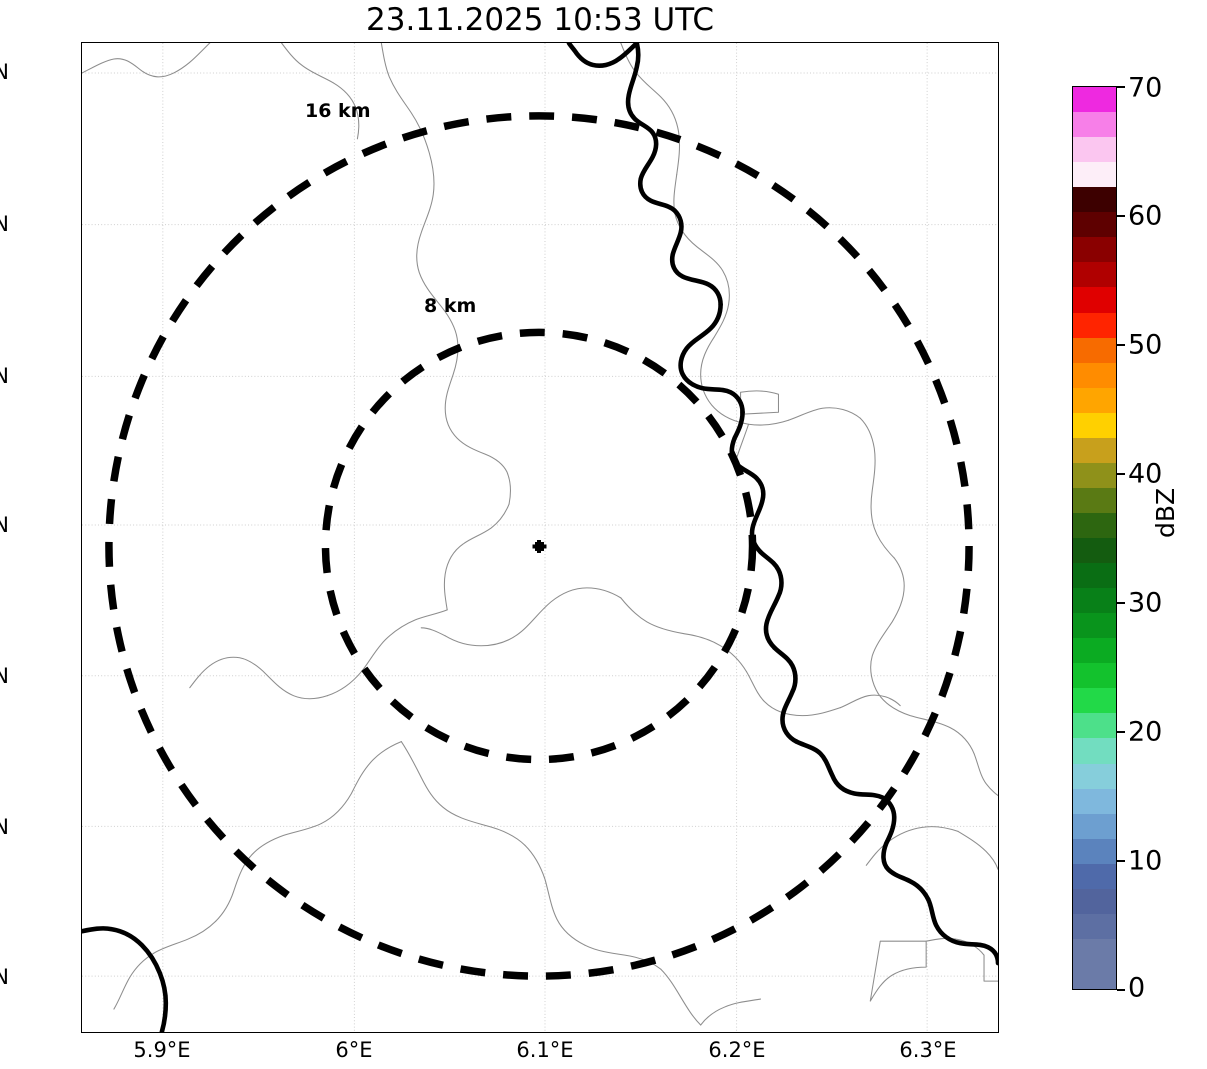 The height and width of the screenshot is (1069, 1207). I want to click on radar-site-marker, so click(539, 546).